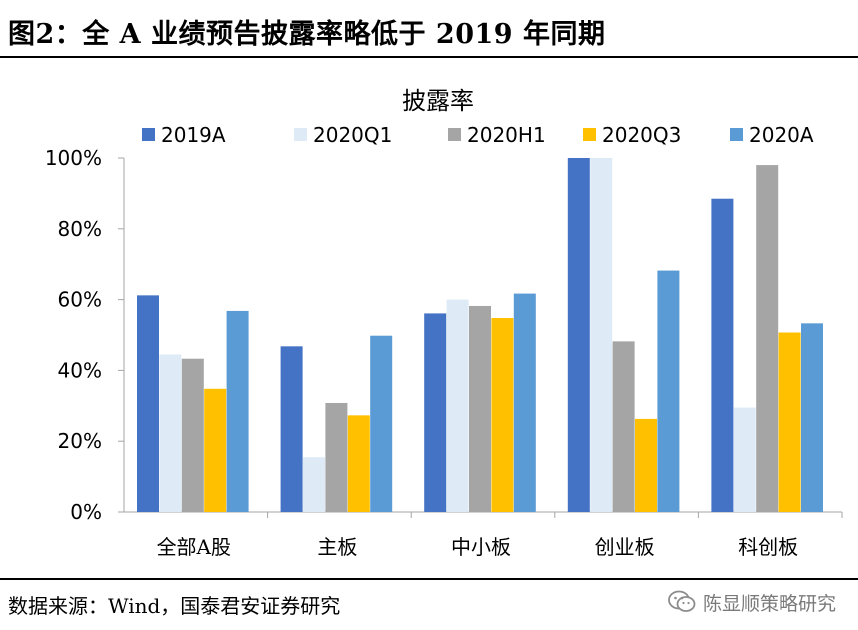 The image size is (858, 630). Describe the element at coordinates (682, 601) in the screenshot. I see `wechat-icon` at that location.